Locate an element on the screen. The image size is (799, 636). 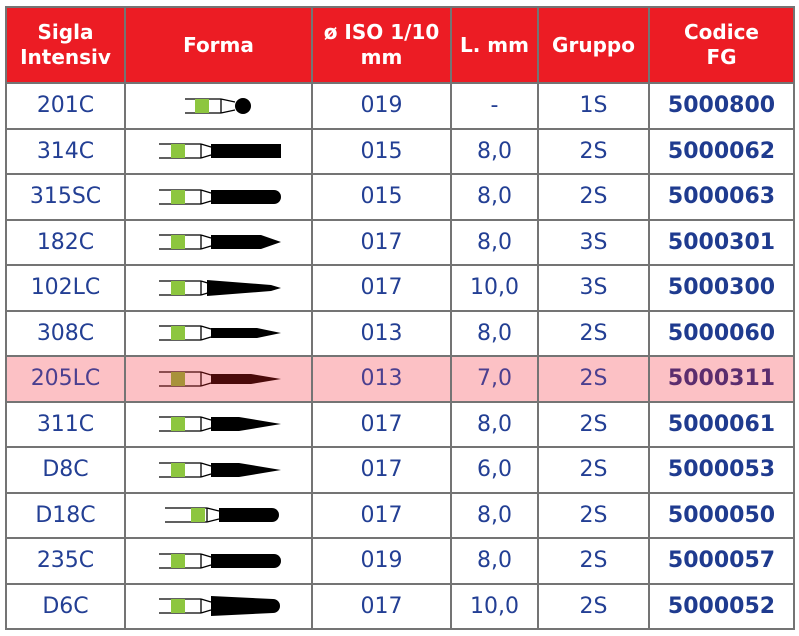
length-cell: 6,0 is located at coordinates (494, 470).